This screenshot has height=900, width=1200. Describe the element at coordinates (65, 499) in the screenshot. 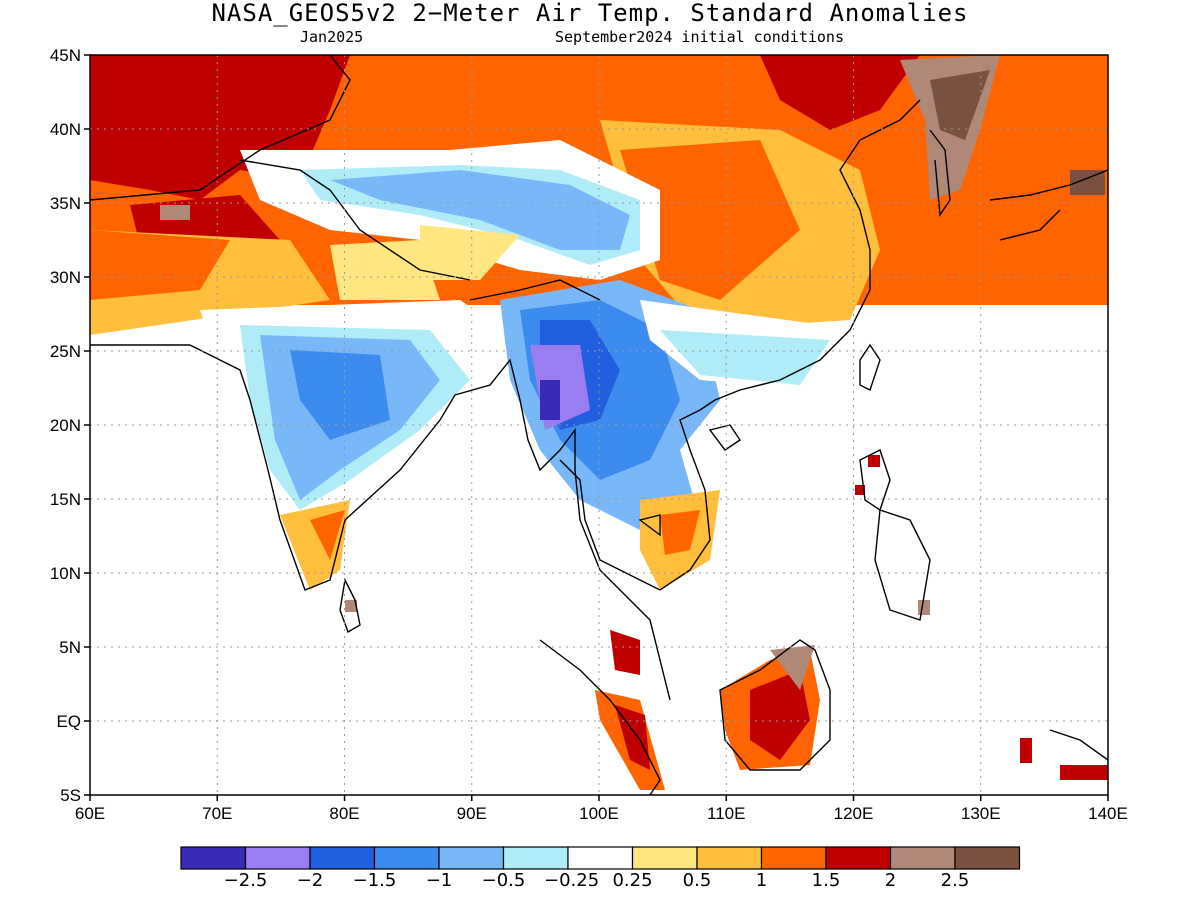

I see `y-tick-label: 15N` at that location.